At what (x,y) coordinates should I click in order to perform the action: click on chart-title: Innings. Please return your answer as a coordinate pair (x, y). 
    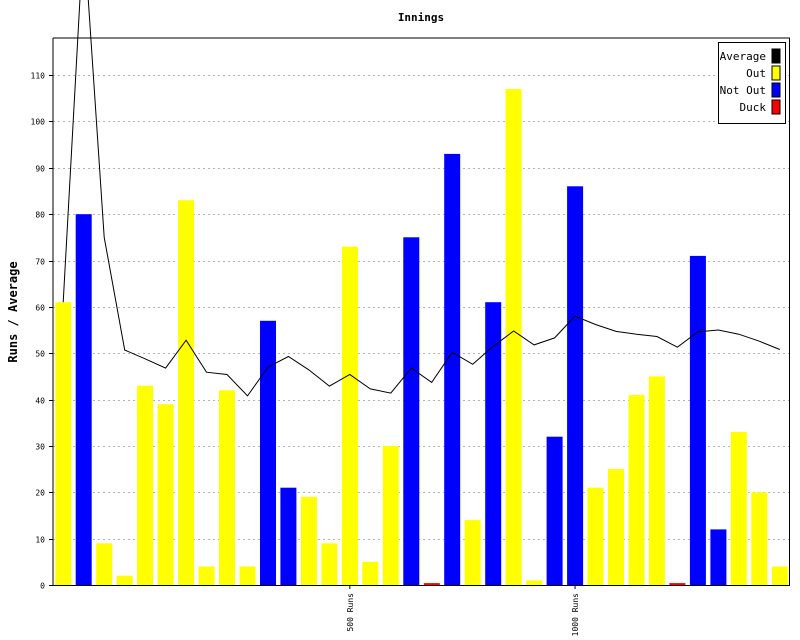
    Looking at the image, I should click on (421, 17).